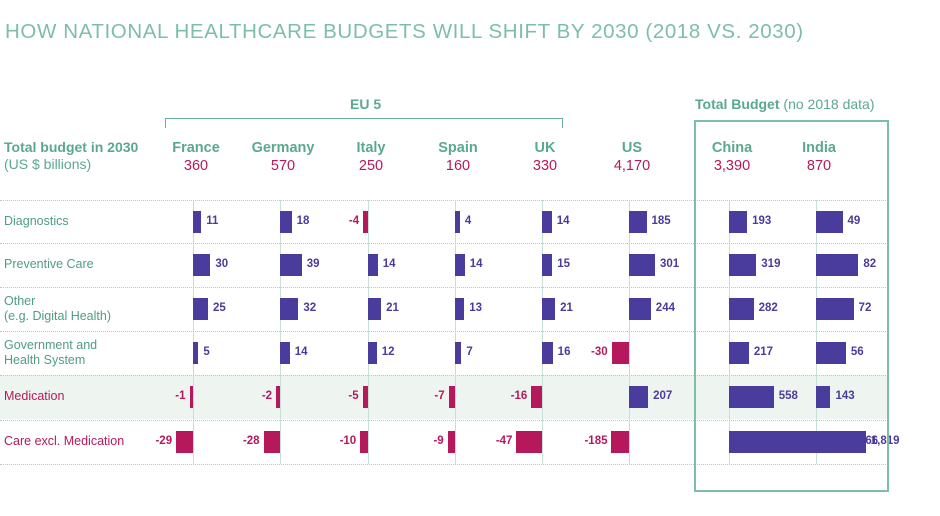 The height and width of the screenshot is (516, 940). I want to click on value-label: 319, so click(771, 264).